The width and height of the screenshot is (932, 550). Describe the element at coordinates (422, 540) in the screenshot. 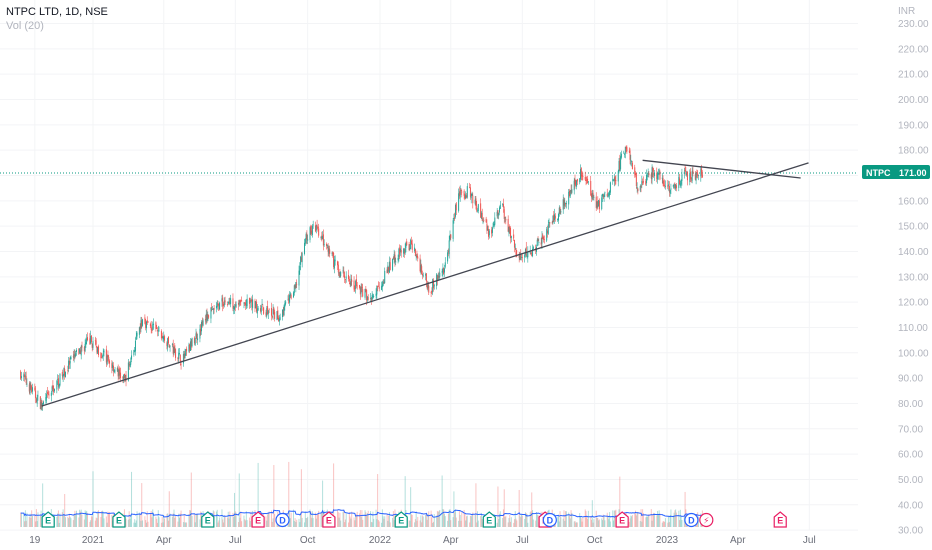

I see `time-axis: 19 2021 Apr Jul Oct 2022 Apr Jul Oct 2023 Apr Jul` at that location.